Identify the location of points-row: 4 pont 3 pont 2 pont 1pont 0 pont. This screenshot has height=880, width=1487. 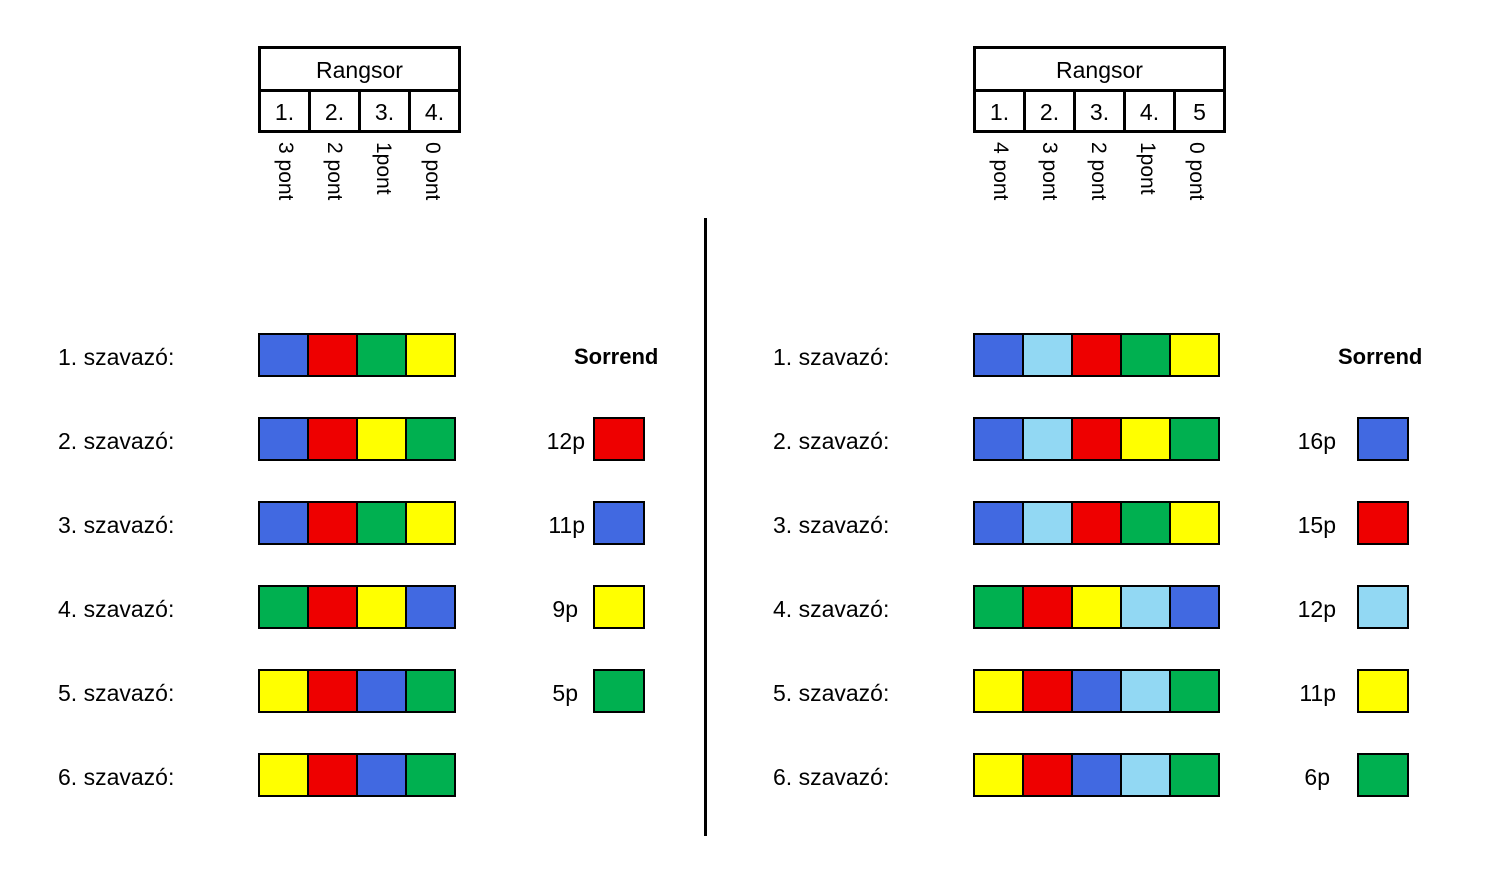
(1098, 177).